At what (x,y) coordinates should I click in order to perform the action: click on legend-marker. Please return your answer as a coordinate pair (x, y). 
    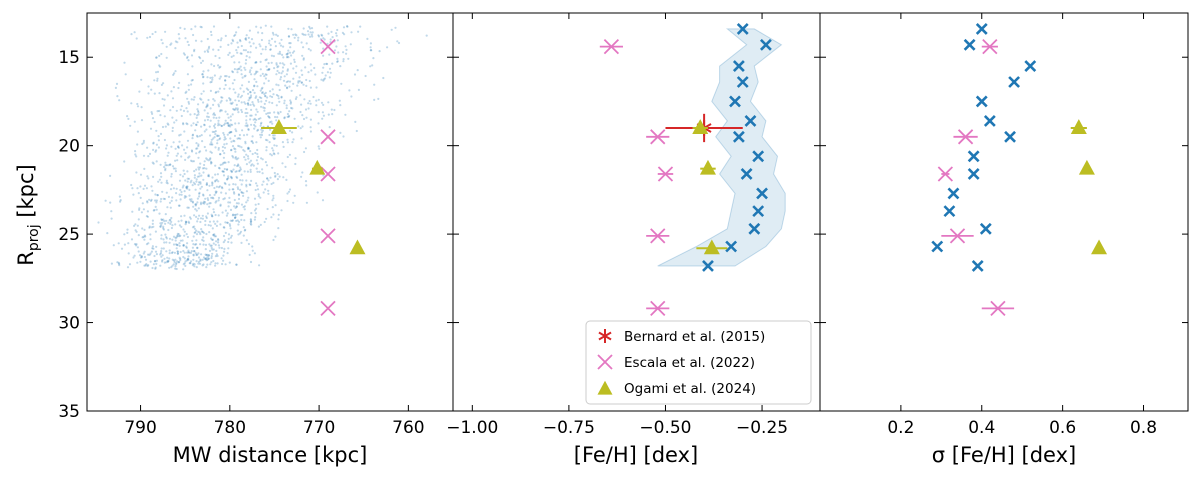
    Looking at the image, I should click on (605, 336).